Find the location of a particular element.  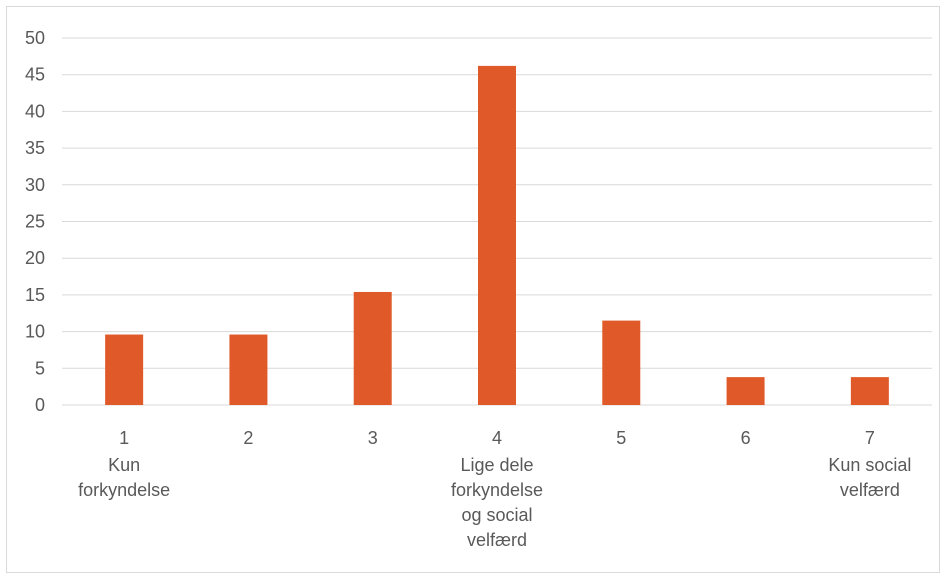

x-tick-label: 5 is located at coordinates (621, 438).